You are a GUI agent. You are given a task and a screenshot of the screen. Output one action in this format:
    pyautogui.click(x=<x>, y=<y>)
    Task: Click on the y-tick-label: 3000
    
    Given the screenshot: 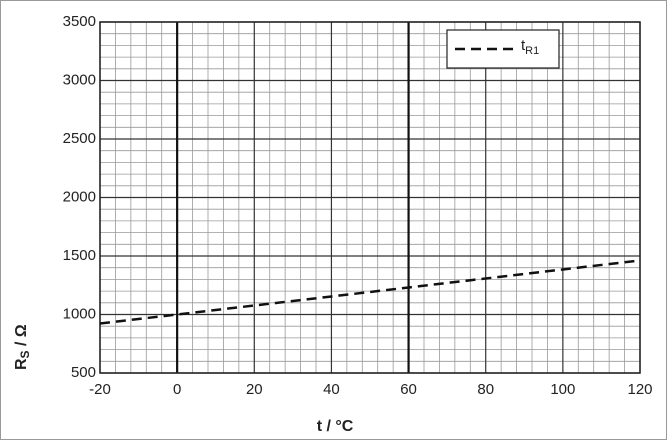 What is the action you would take?
    pyautogui.click(x=79, y=79)
    